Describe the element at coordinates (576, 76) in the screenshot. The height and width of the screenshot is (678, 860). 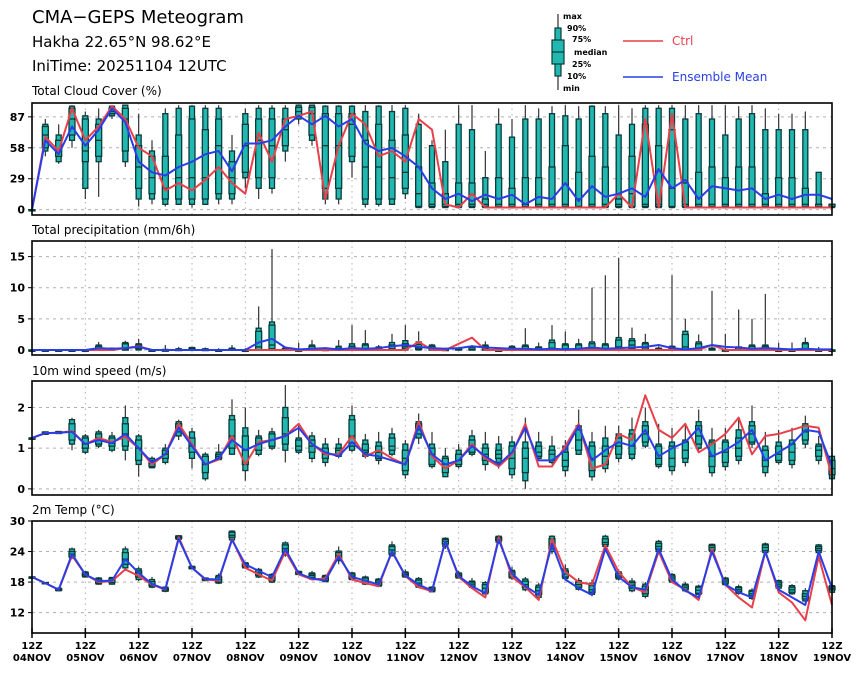
I see `legend-p10-label: 10%` at that location.